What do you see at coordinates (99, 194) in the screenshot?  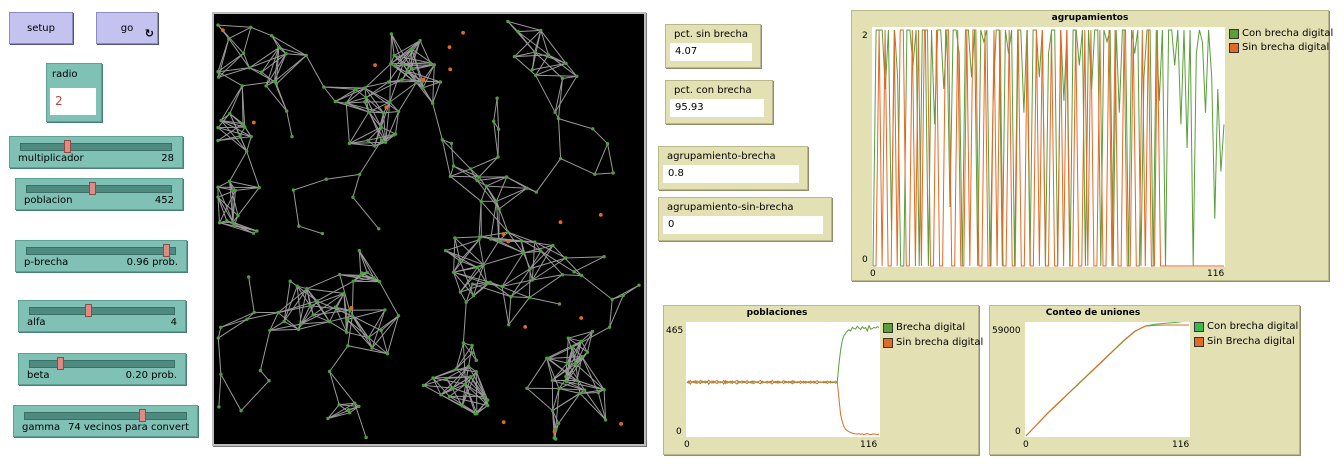 I see `slider-poblacion: poblacion 452` at bounding box center [99, 194].